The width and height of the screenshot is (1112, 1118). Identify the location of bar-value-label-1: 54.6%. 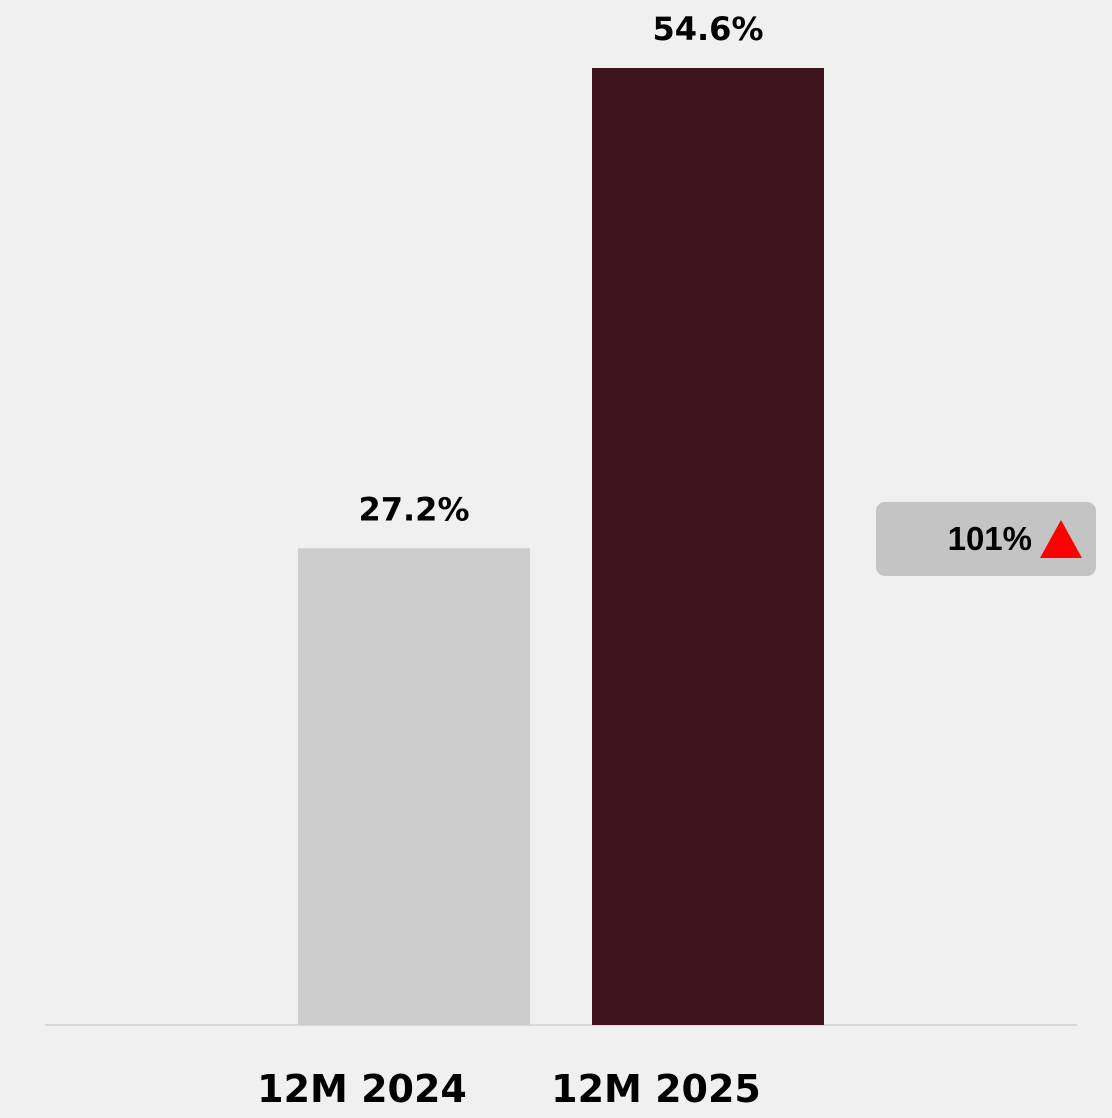
(707, 29).